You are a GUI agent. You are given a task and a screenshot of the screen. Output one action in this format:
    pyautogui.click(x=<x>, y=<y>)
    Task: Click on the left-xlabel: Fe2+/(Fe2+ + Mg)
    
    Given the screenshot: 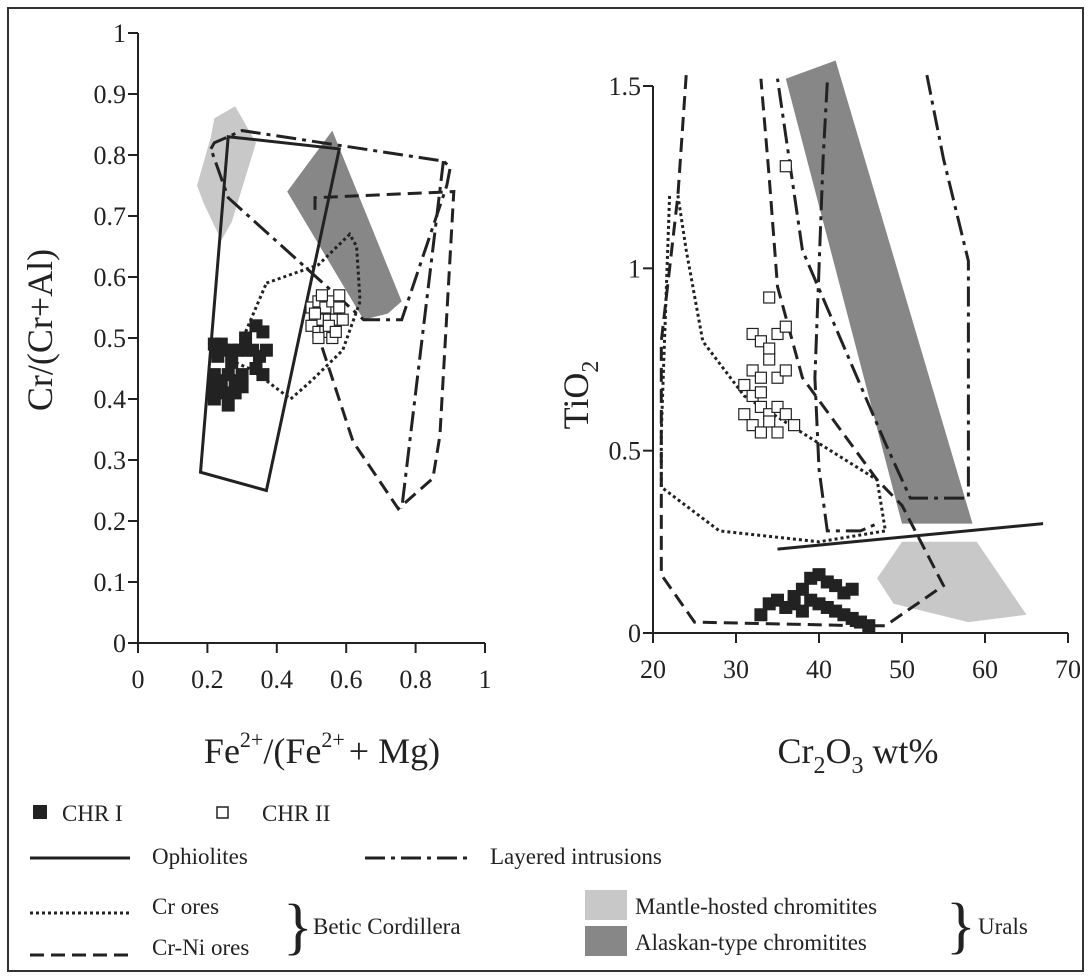 What is the action you would take?
    pyautogui.click(x=322, y=749)
    